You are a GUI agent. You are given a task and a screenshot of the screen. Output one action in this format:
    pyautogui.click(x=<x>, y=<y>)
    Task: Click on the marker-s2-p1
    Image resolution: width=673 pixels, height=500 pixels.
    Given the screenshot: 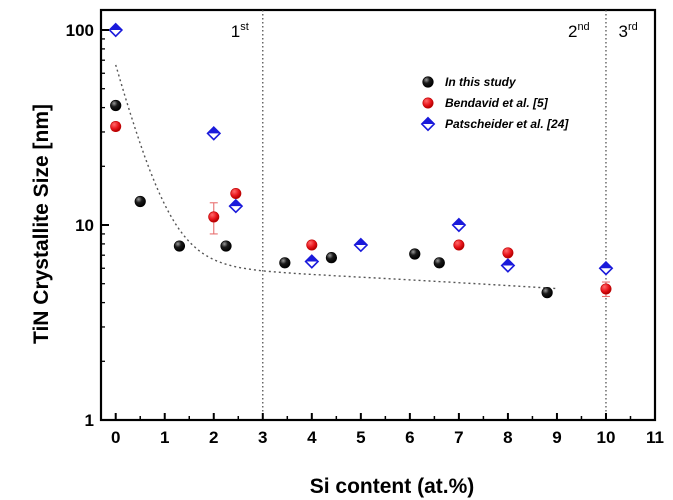 What is the action you would take?
    pyautogui.click(x=214, y=133)
    